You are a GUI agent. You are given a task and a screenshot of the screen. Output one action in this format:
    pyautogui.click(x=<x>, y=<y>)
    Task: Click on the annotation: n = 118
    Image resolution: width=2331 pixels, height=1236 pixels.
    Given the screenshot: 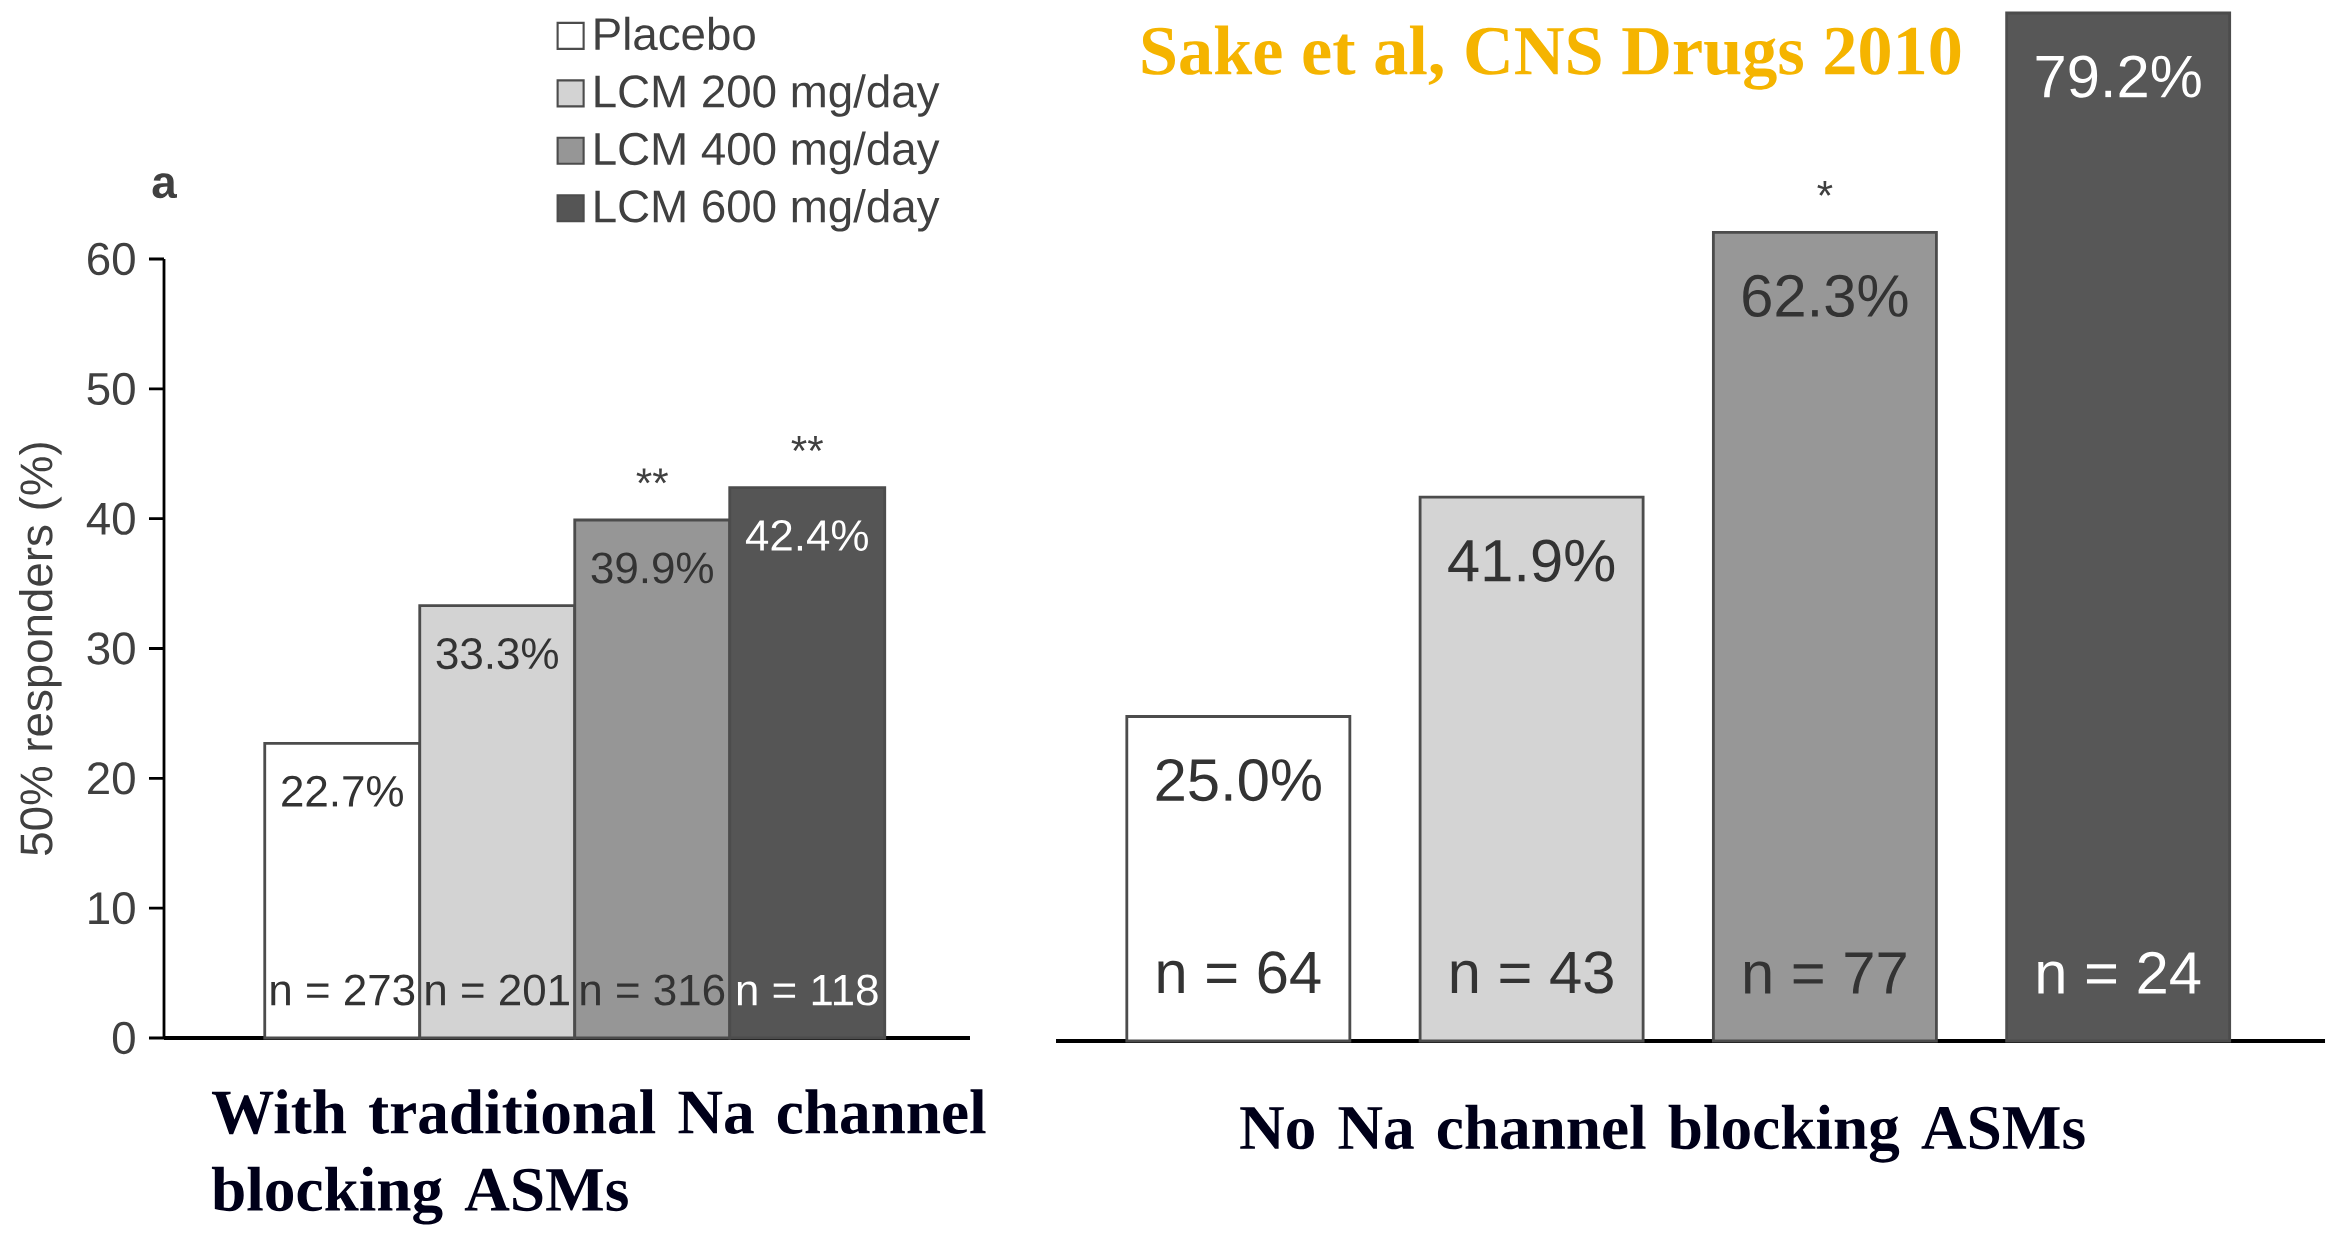 What is the action you would take?
    pyautogui.click(x=807, y=990)
    